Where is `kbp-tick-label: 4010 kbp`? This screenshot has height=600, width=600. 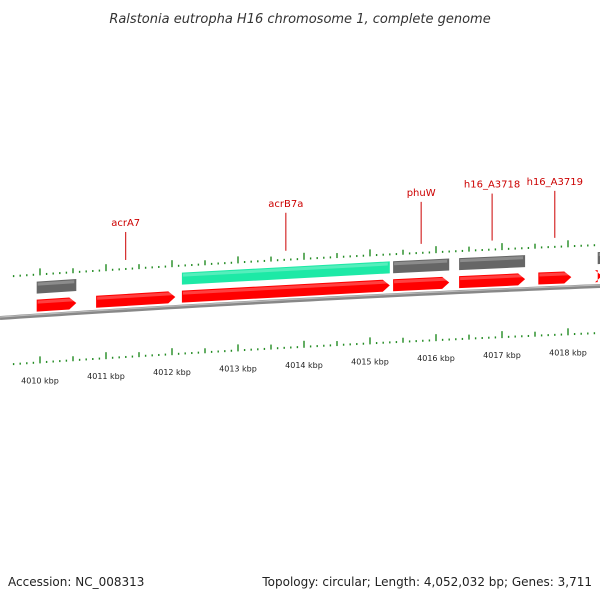 kbp-tick-label: 4010 kbp is located at coordinates (40, 380).